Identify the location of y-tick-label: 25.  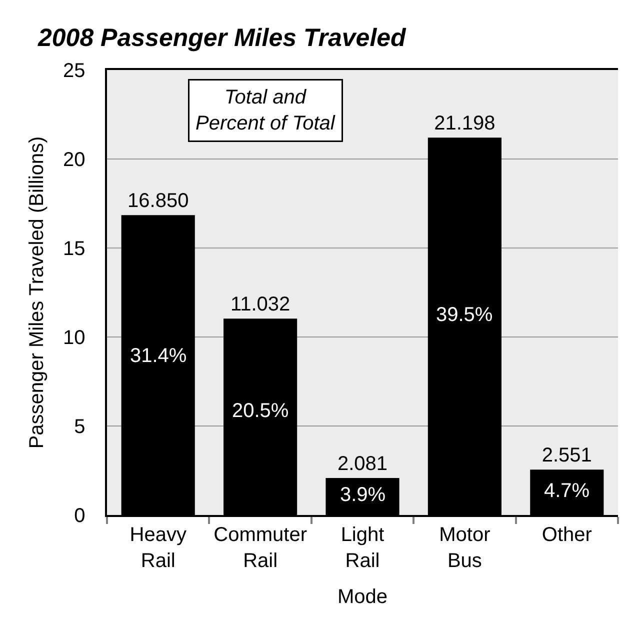
(74, 71).